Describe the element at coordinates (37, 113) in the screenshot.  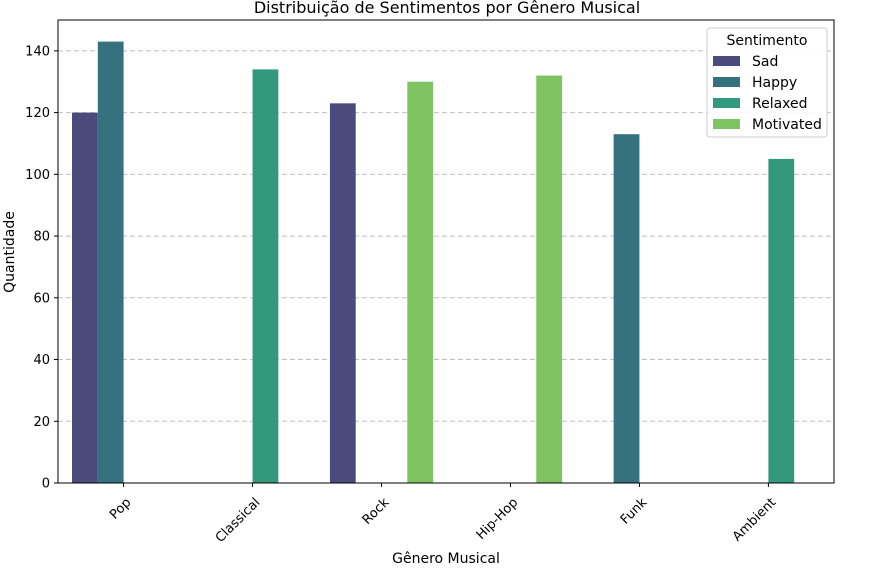
I see `y-tick-label: 120` at that location.